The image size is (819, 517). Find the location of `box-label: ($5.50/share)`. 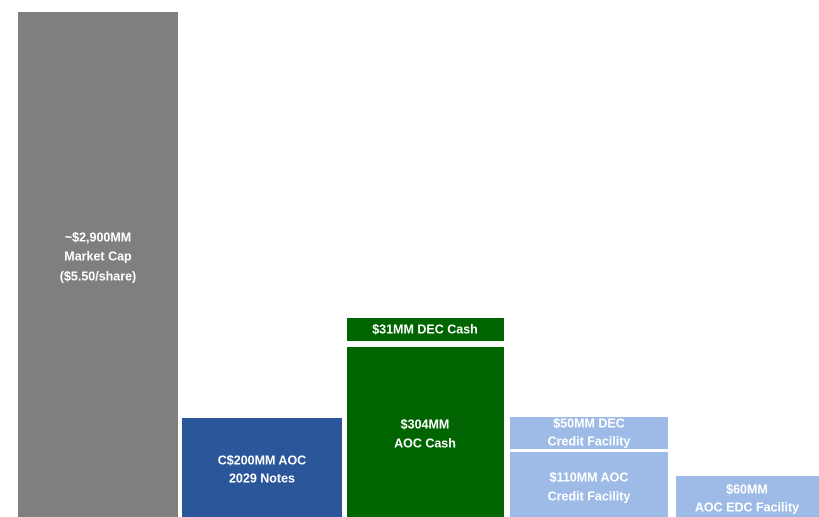

box-label: ($5.50/share) is located at coordinates (98, 276).